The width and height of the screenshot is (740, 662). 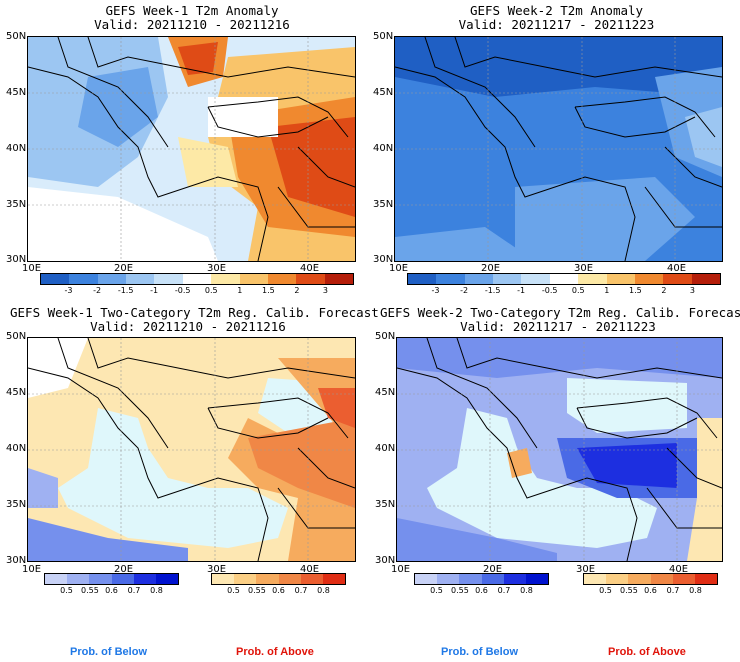 I want to click on panel-1-colorbar, so click(x=197, y=279).